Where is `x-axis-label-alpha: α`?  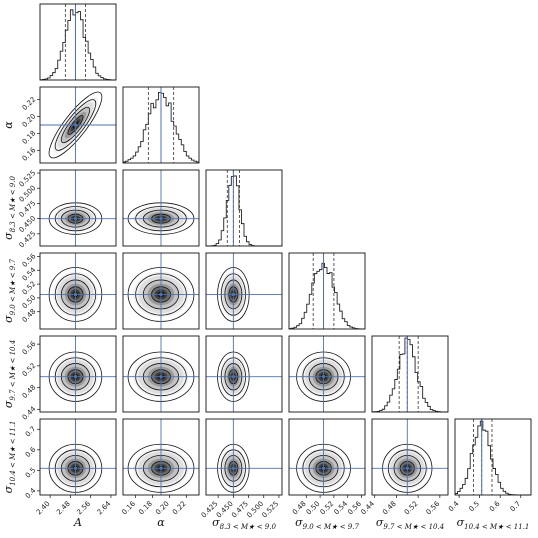
x-axis-label-alpha: α is located at coordinates (161, 522).